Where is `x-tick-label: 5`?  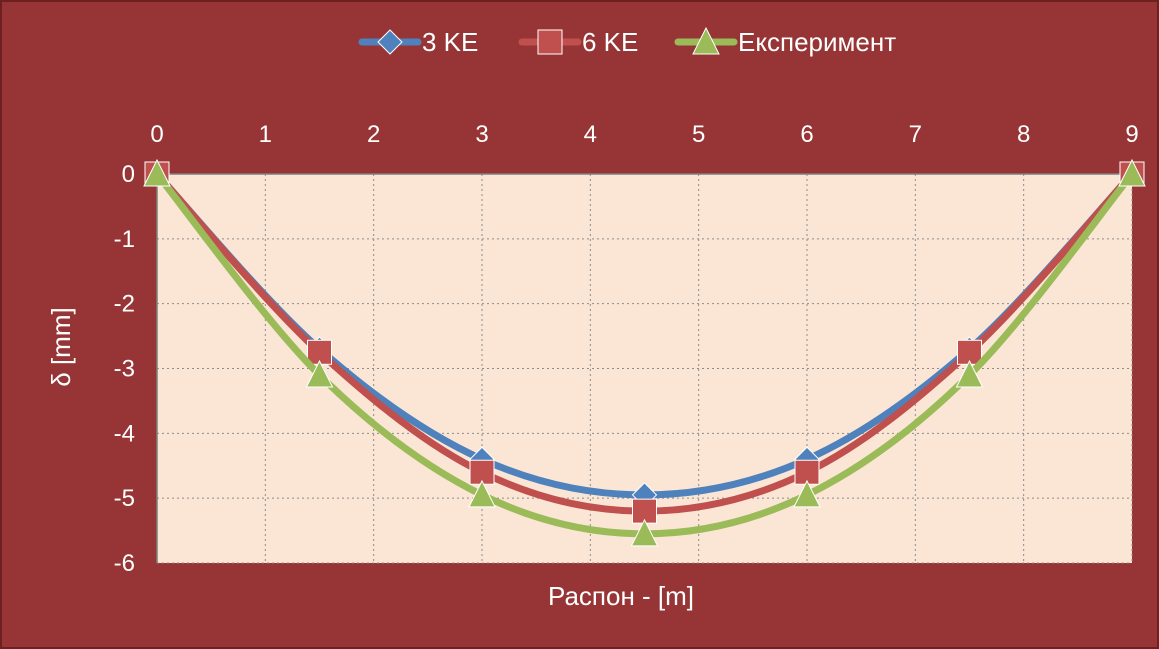 x-tick-label: 5 is located at coordinates (698, 134).